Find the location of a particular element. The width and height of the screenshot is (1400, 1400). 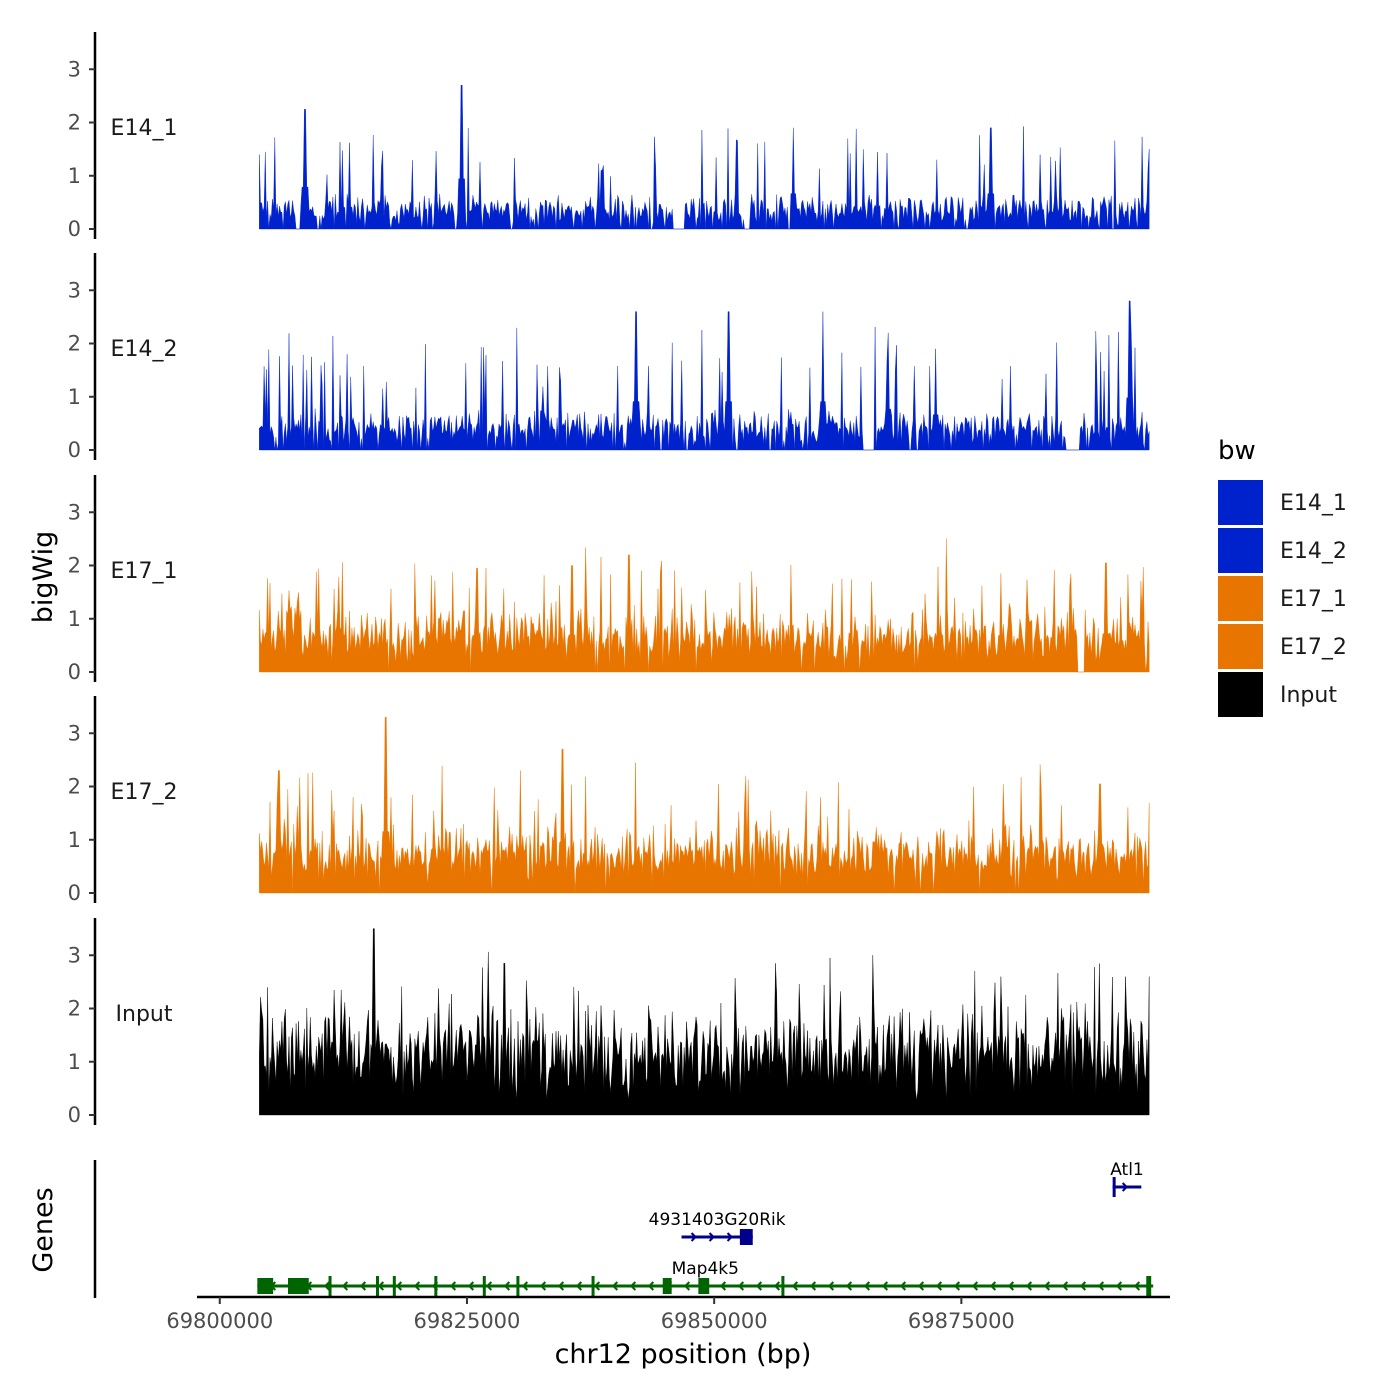

legend-label: Input is located at coordinates (1308, 695).